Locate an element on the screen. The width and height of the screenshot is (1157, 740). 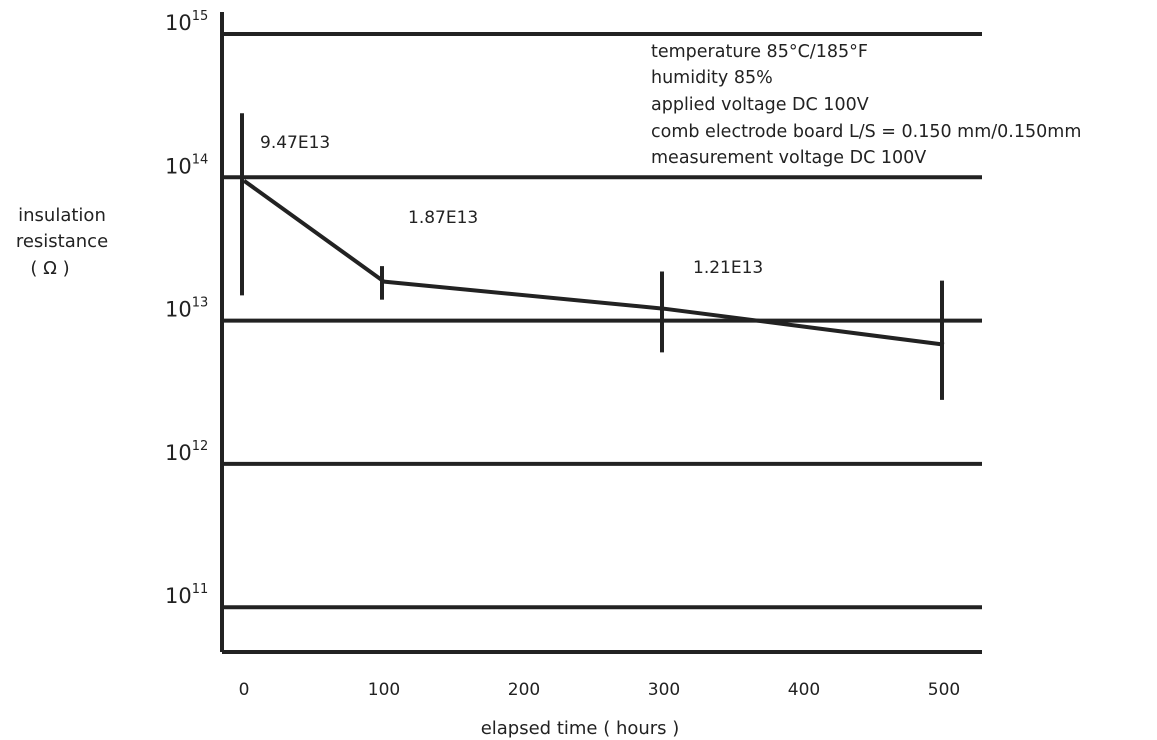
y-tick-exp-0: 15 is located at coordinates (200, 16).